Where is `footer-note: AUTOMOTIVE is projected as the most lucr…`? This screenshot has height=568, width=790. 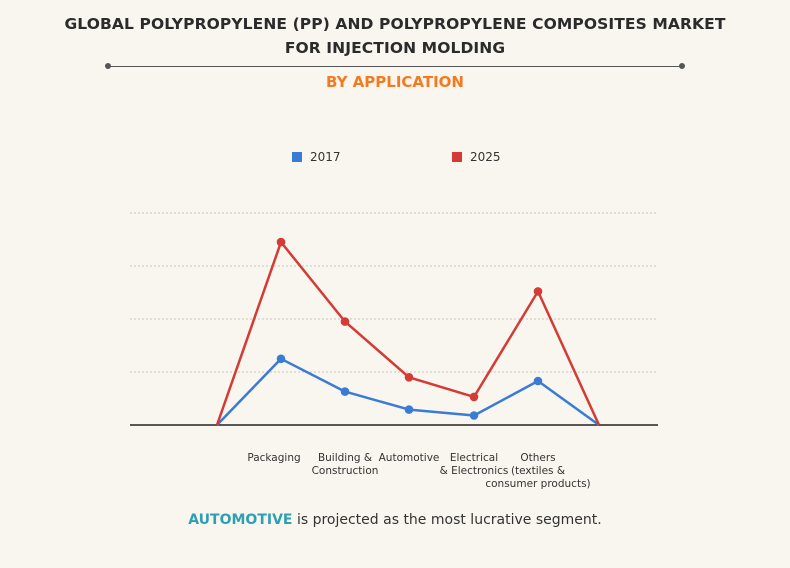
footer-note: AUTOMOTIVE is projected as the most lucr… is located at coordinates (395, 520).